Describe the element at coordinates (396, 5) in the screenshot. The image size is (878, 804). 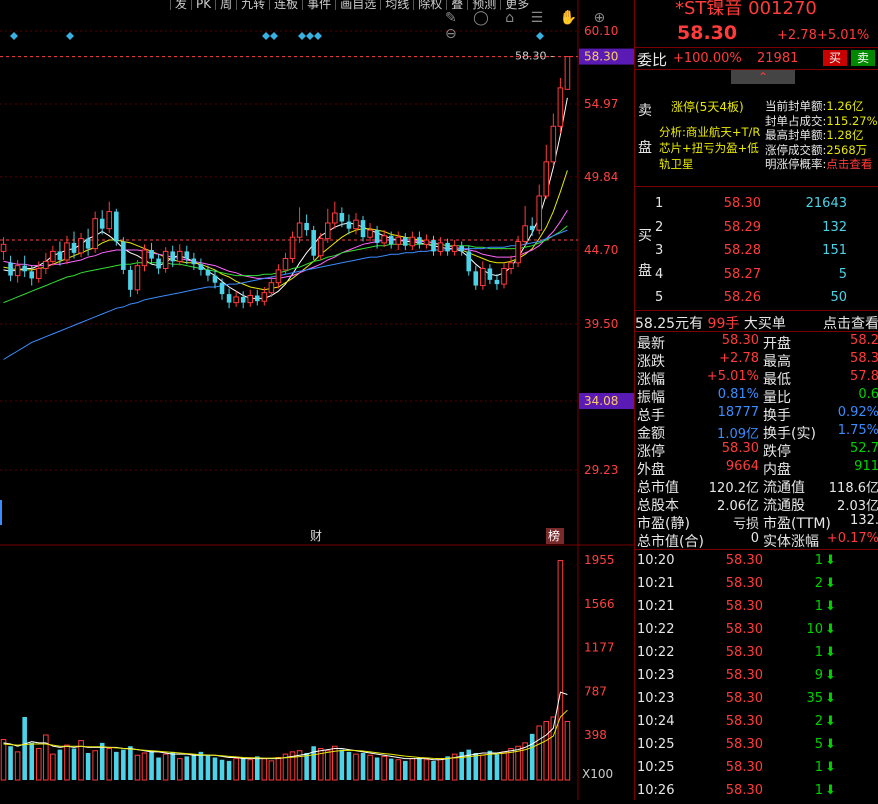
I see `toolbar-item: 均线` at that location.